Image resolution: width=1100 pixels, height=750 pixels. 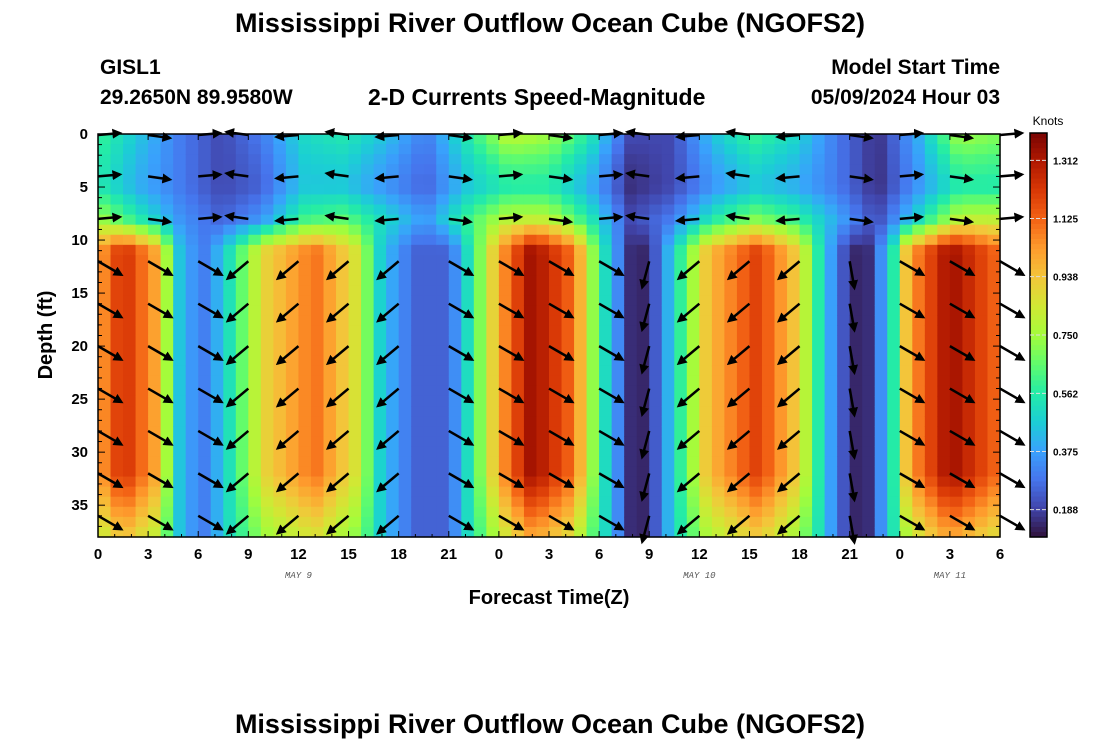 What do you see at coordinates (79, 346) in the screenshot?
I see `y-tick-label: 20` at bounding box center [79, 346].